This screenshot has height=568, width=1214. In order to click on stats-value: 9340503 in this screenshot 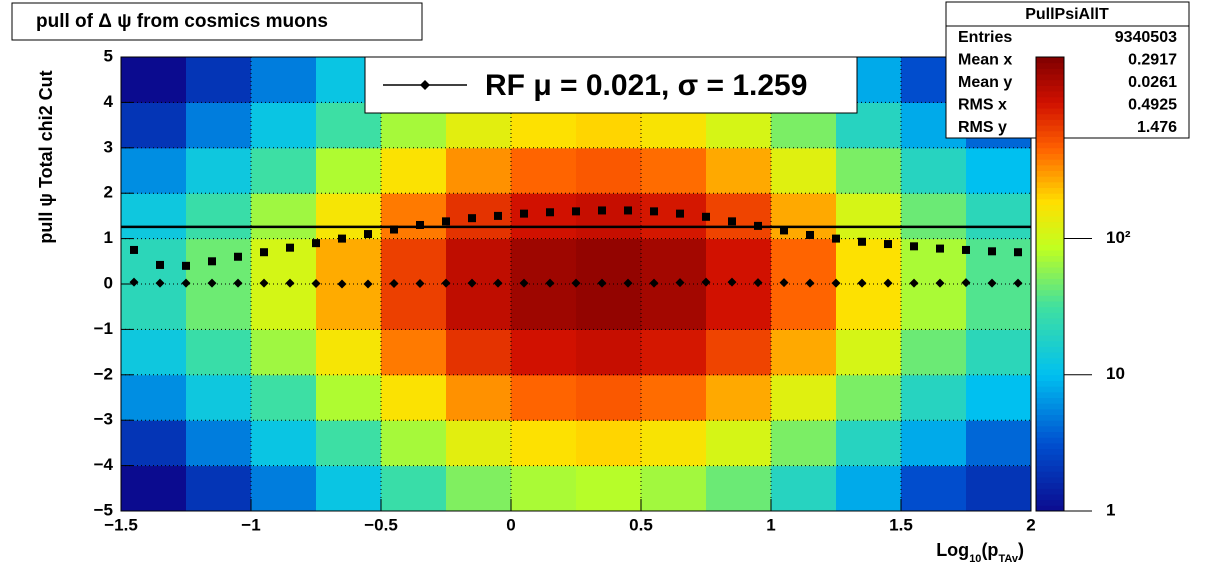, I will do `click(1146, 37)`.